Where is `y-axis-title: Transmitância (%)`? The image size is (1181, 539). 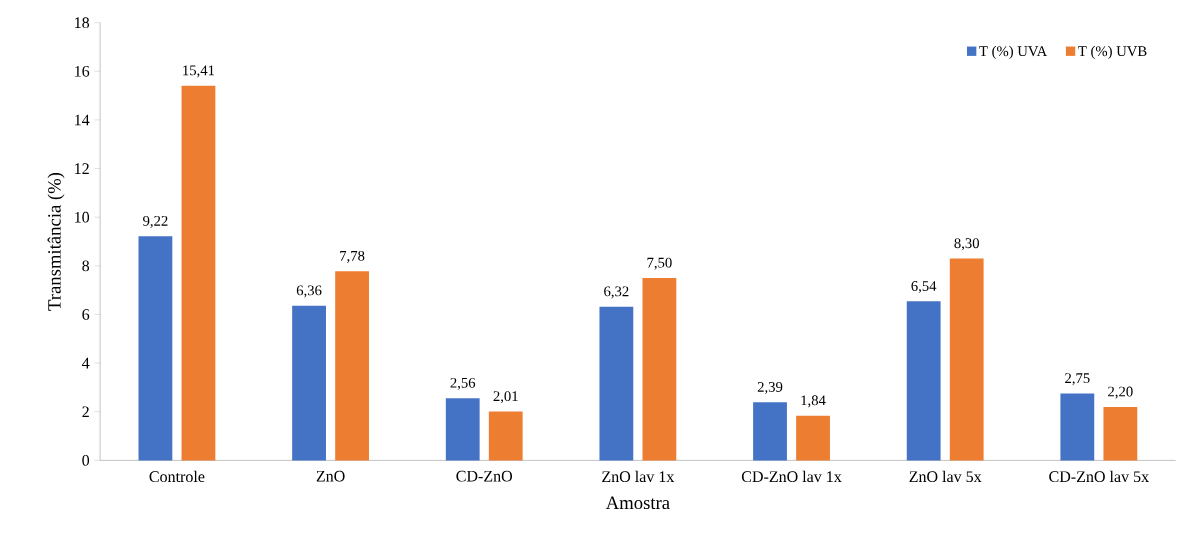
y-axis-title: Transmitância (%) is located at coordinates (56, 241).